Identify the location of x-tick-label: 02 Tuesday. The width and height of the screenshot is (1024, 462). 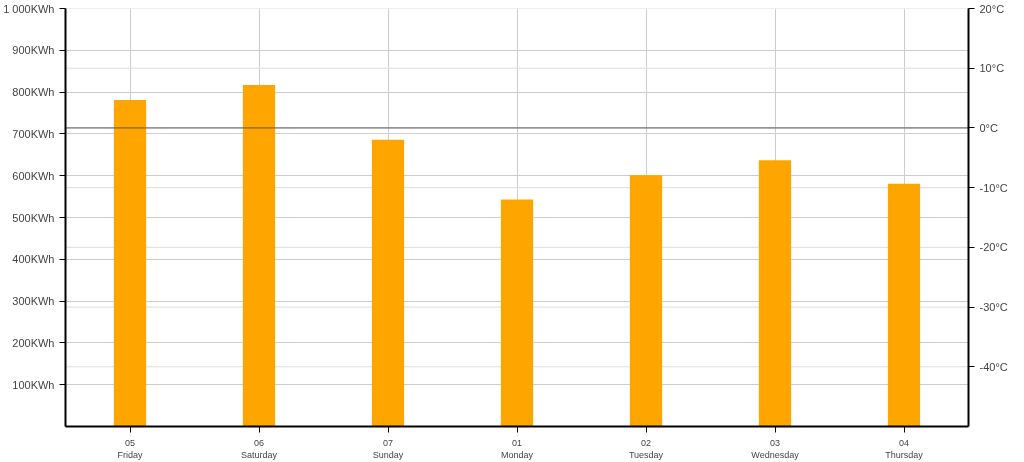
(646, 448).